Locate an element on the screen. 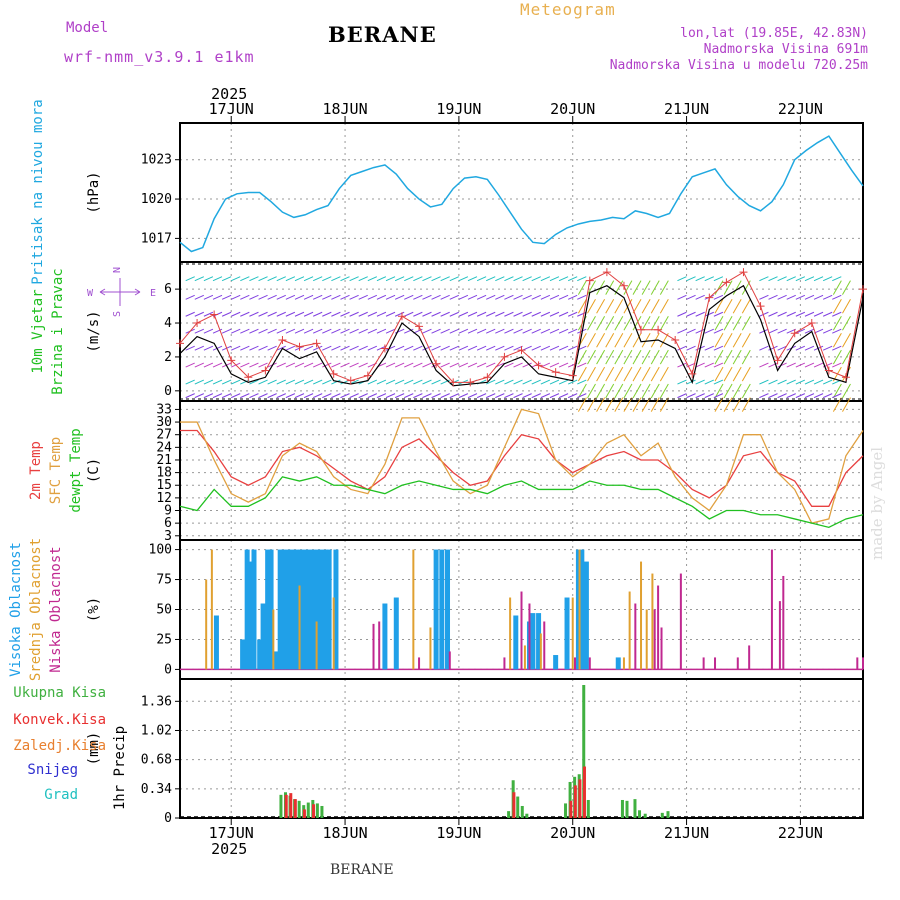 Image resolution: width=900 pixels, height=900 pixels. day-label-top: 17JUN is located at coordinates (231, 109).